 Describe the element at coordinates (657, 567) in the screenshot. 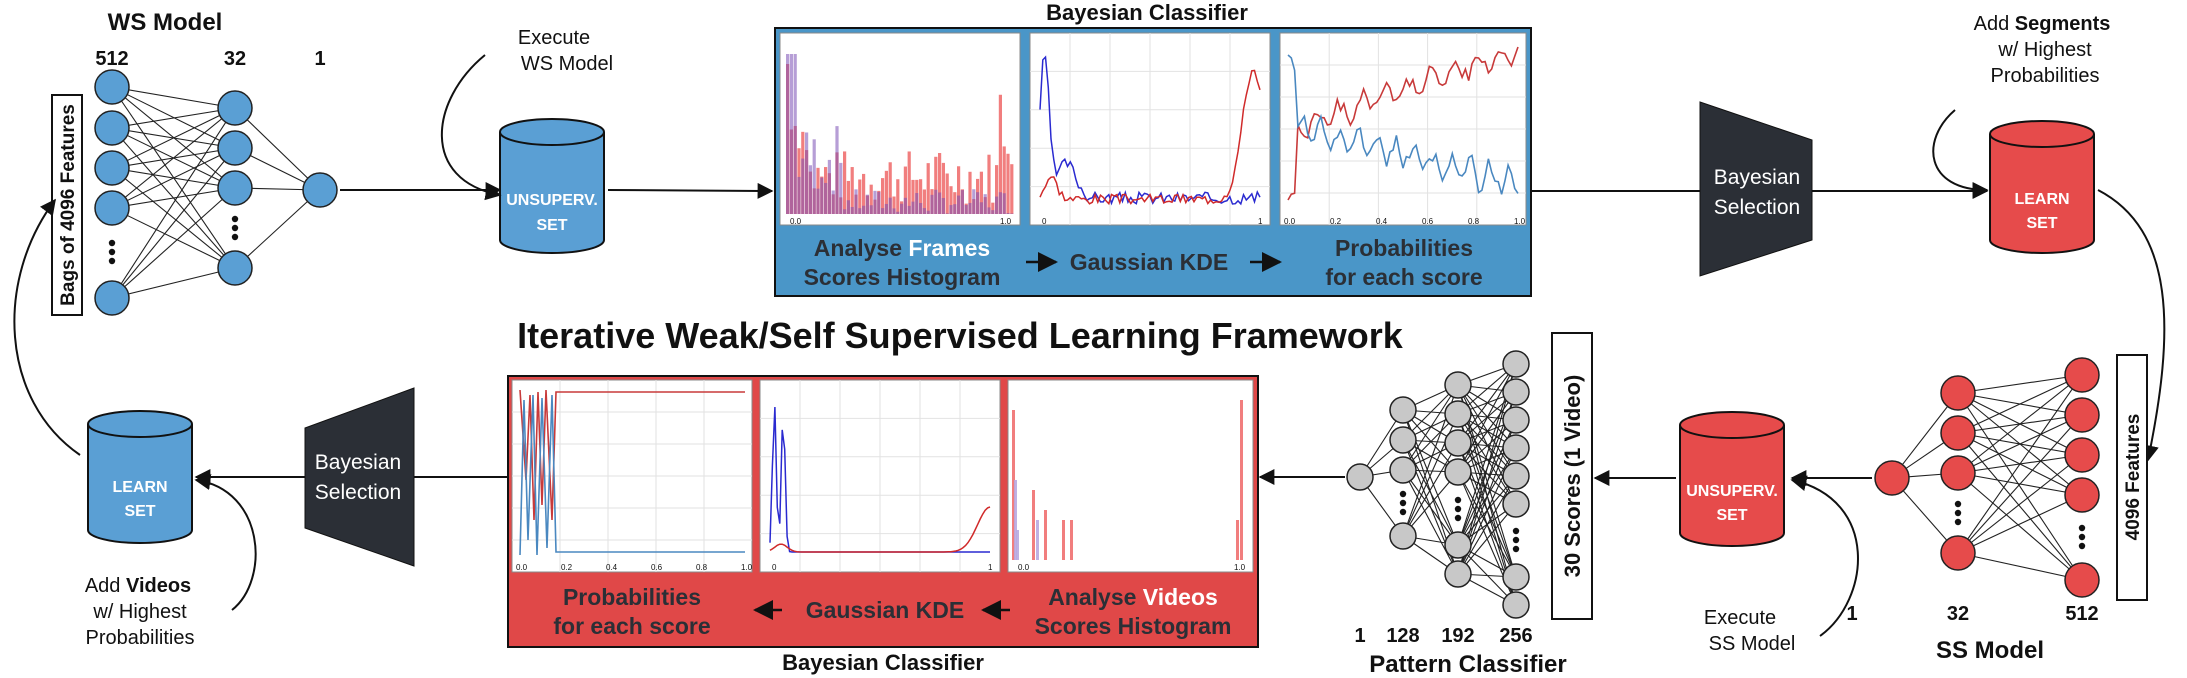

I see `bottom-prob-tick-label: 0.6` at that location.